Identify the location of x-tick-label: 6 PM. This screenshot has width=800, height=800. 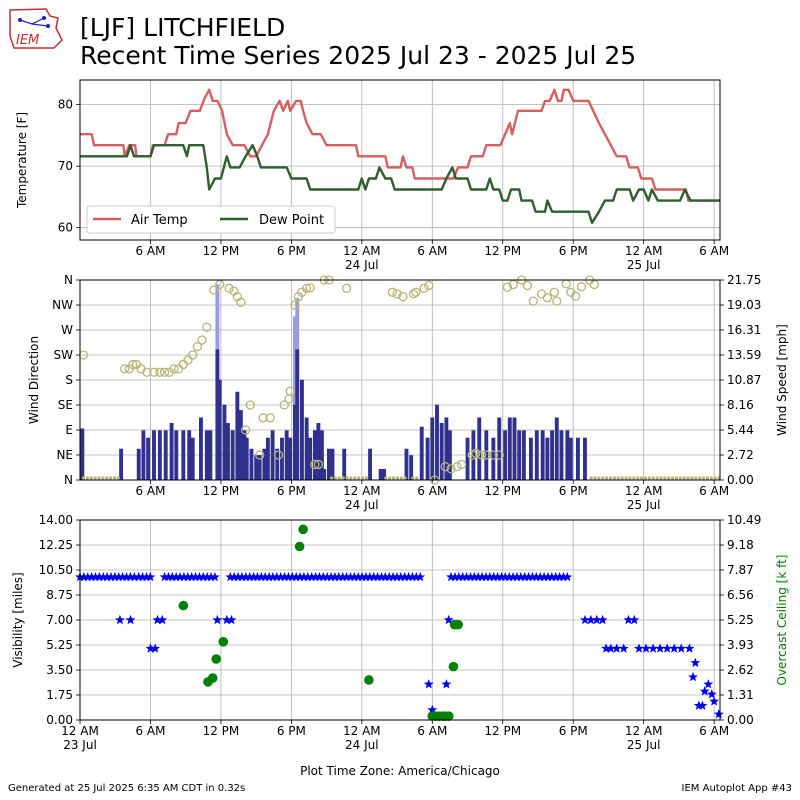
(573, 731).